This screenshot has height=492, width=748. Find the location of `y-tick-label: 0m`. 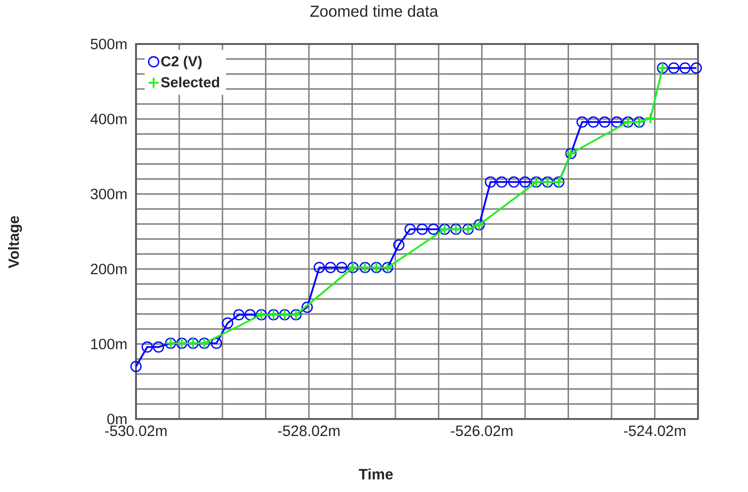

y-tick-label: 0m is located at coordinates (116, 419).